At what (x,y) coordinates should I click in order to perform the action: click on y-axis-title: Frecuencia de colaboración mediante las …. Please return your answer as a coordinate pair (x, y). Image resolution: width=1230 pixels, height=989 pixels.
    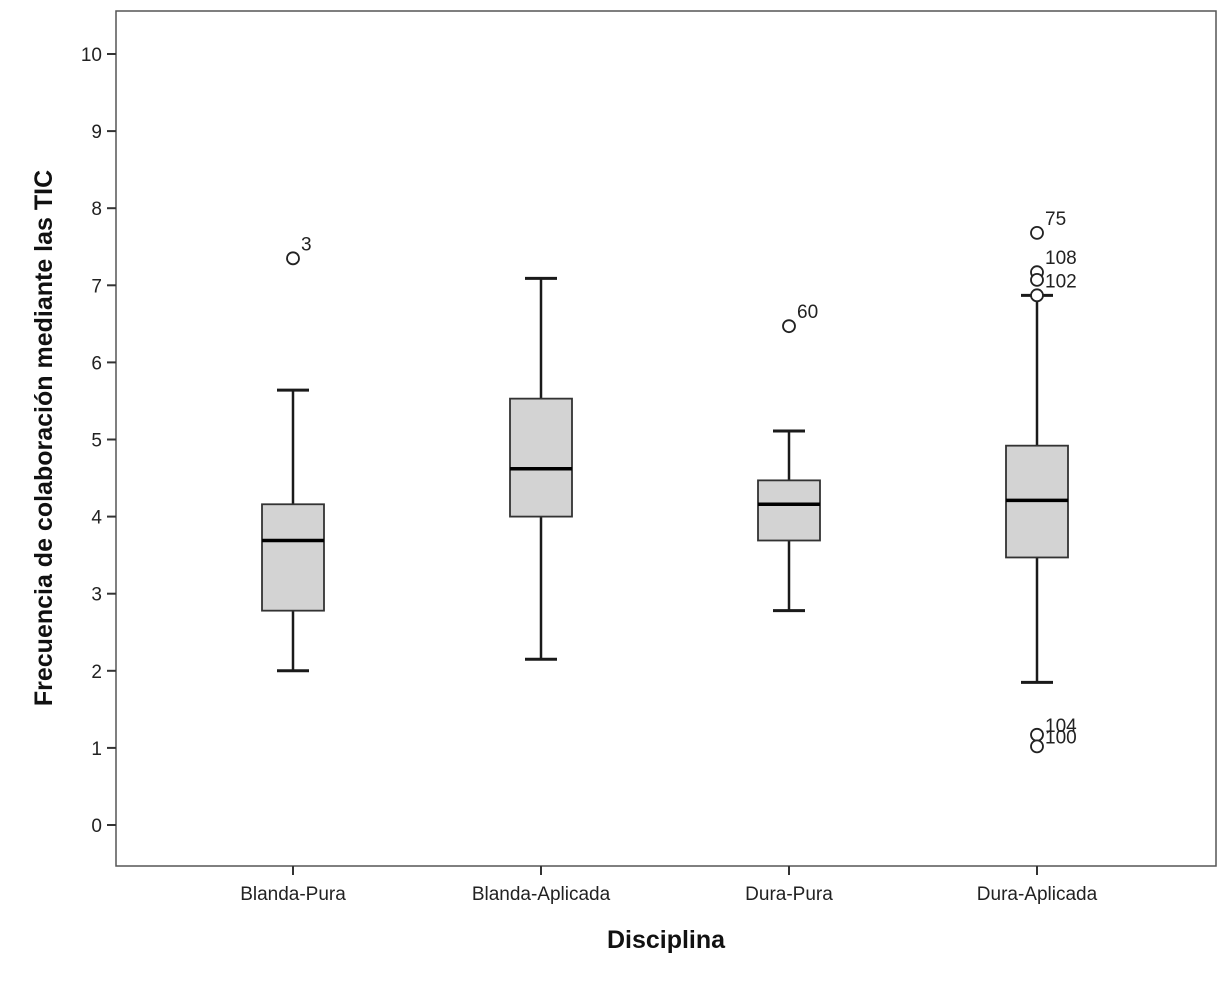
    Looking at the image, I should click on (44, 438).